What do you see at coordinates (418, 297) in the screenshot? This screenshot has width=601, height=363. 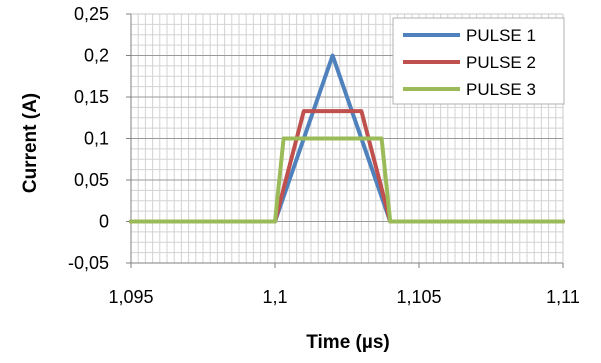 I see `x-tick-label: 1,105` at bounding box center [418, 297].